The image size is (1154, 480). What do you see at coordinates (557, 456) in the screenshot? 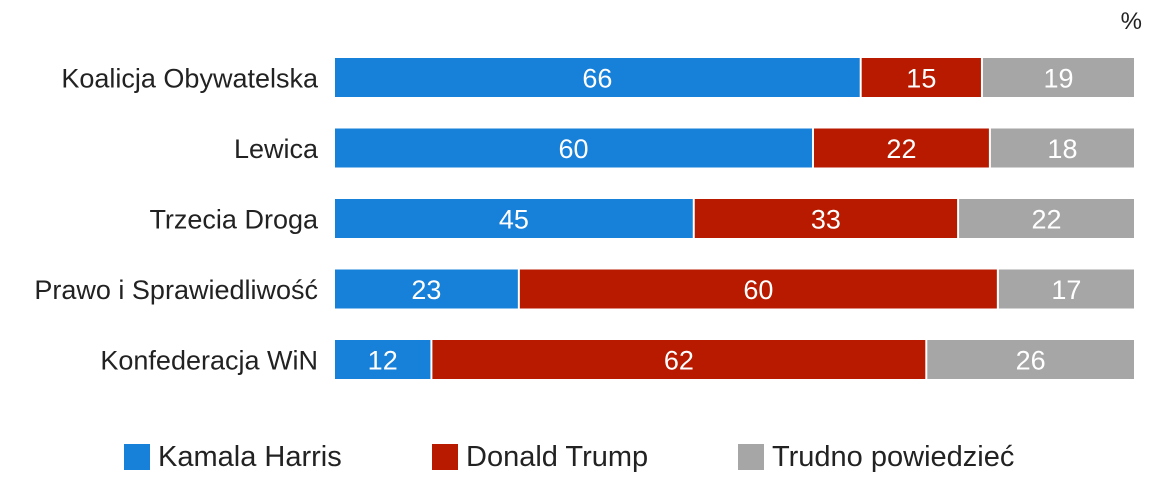
I see `legend-label-donald-trump: Donald Trump` at bounding box center [557, 456].